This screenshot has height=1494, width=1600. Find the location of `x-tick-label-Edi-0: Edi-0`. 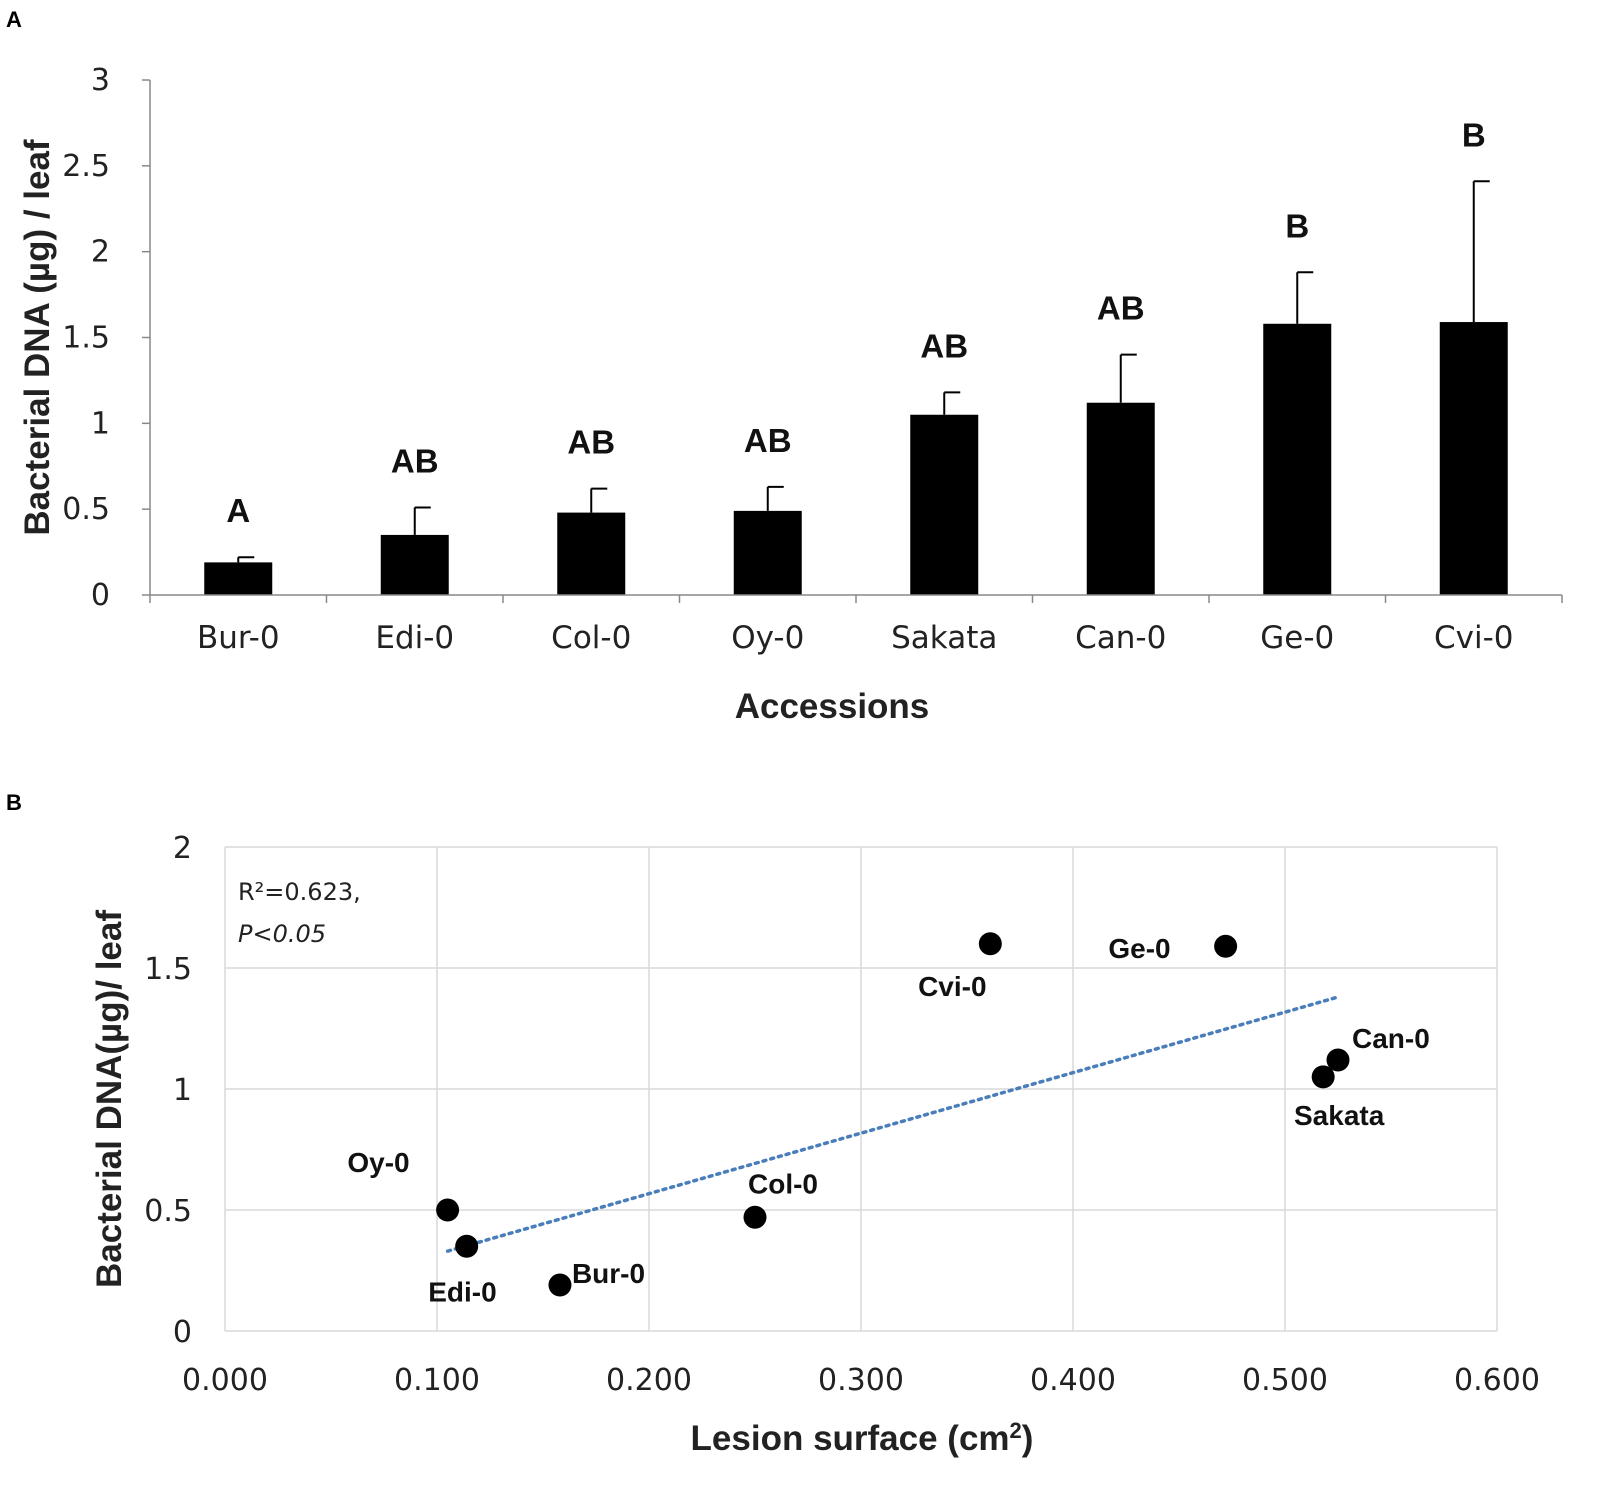

x-tick-label-Edi-0: Edi-0 is located at coordinates (414, 638).